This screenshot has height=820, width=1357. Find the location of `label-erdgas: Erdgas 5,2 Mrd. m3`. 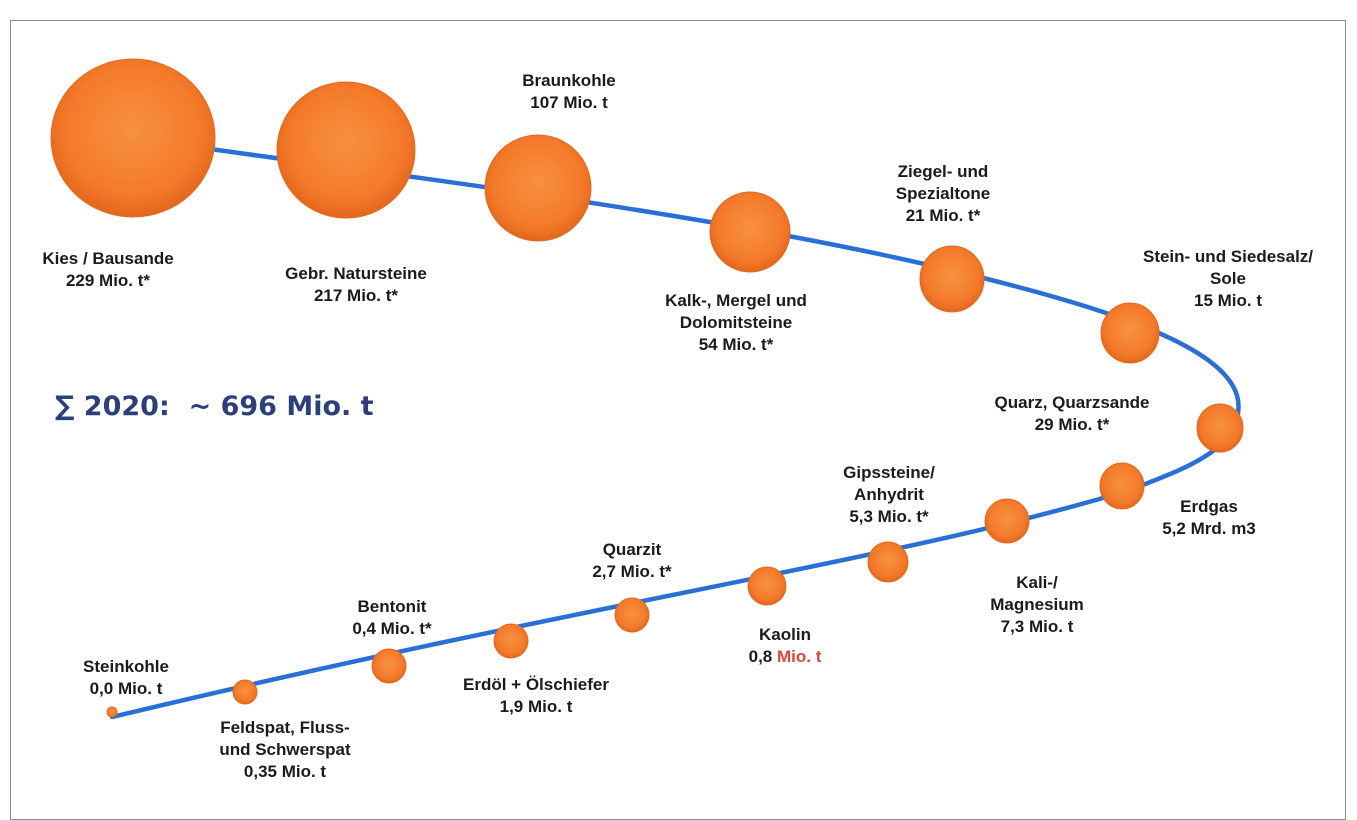

label-erdgas: Erdgas 5,2 Mrd. m3 is located at coordinates (1209, 518).